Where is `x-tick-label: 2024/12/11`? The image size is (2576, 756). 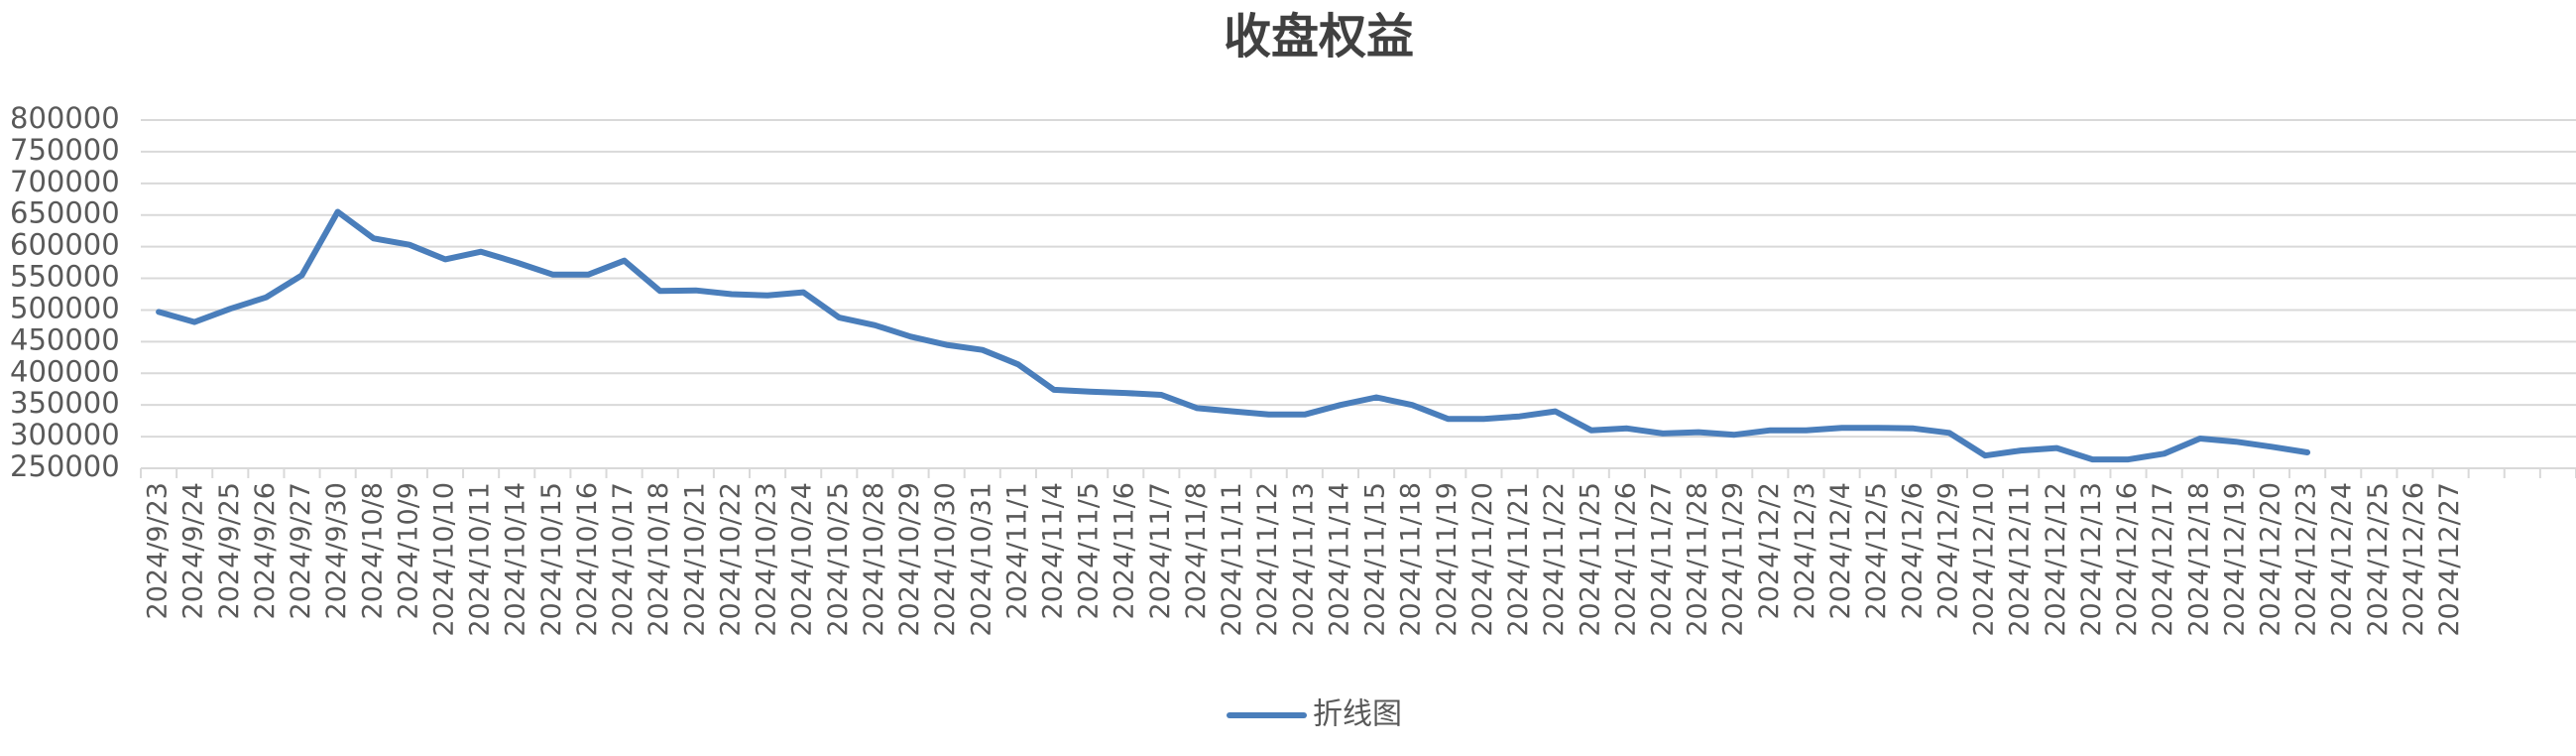
x-tick-label: 2024/12/11 is located at coordinates (2021, 559).